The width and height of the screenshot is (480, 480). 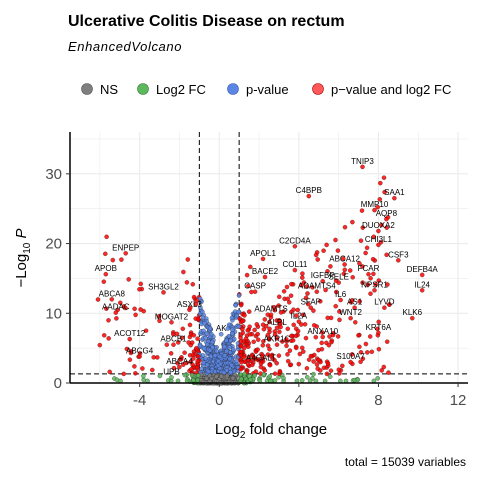 I want to click on gene-label: ABCB1, so click(x=173, y=339).